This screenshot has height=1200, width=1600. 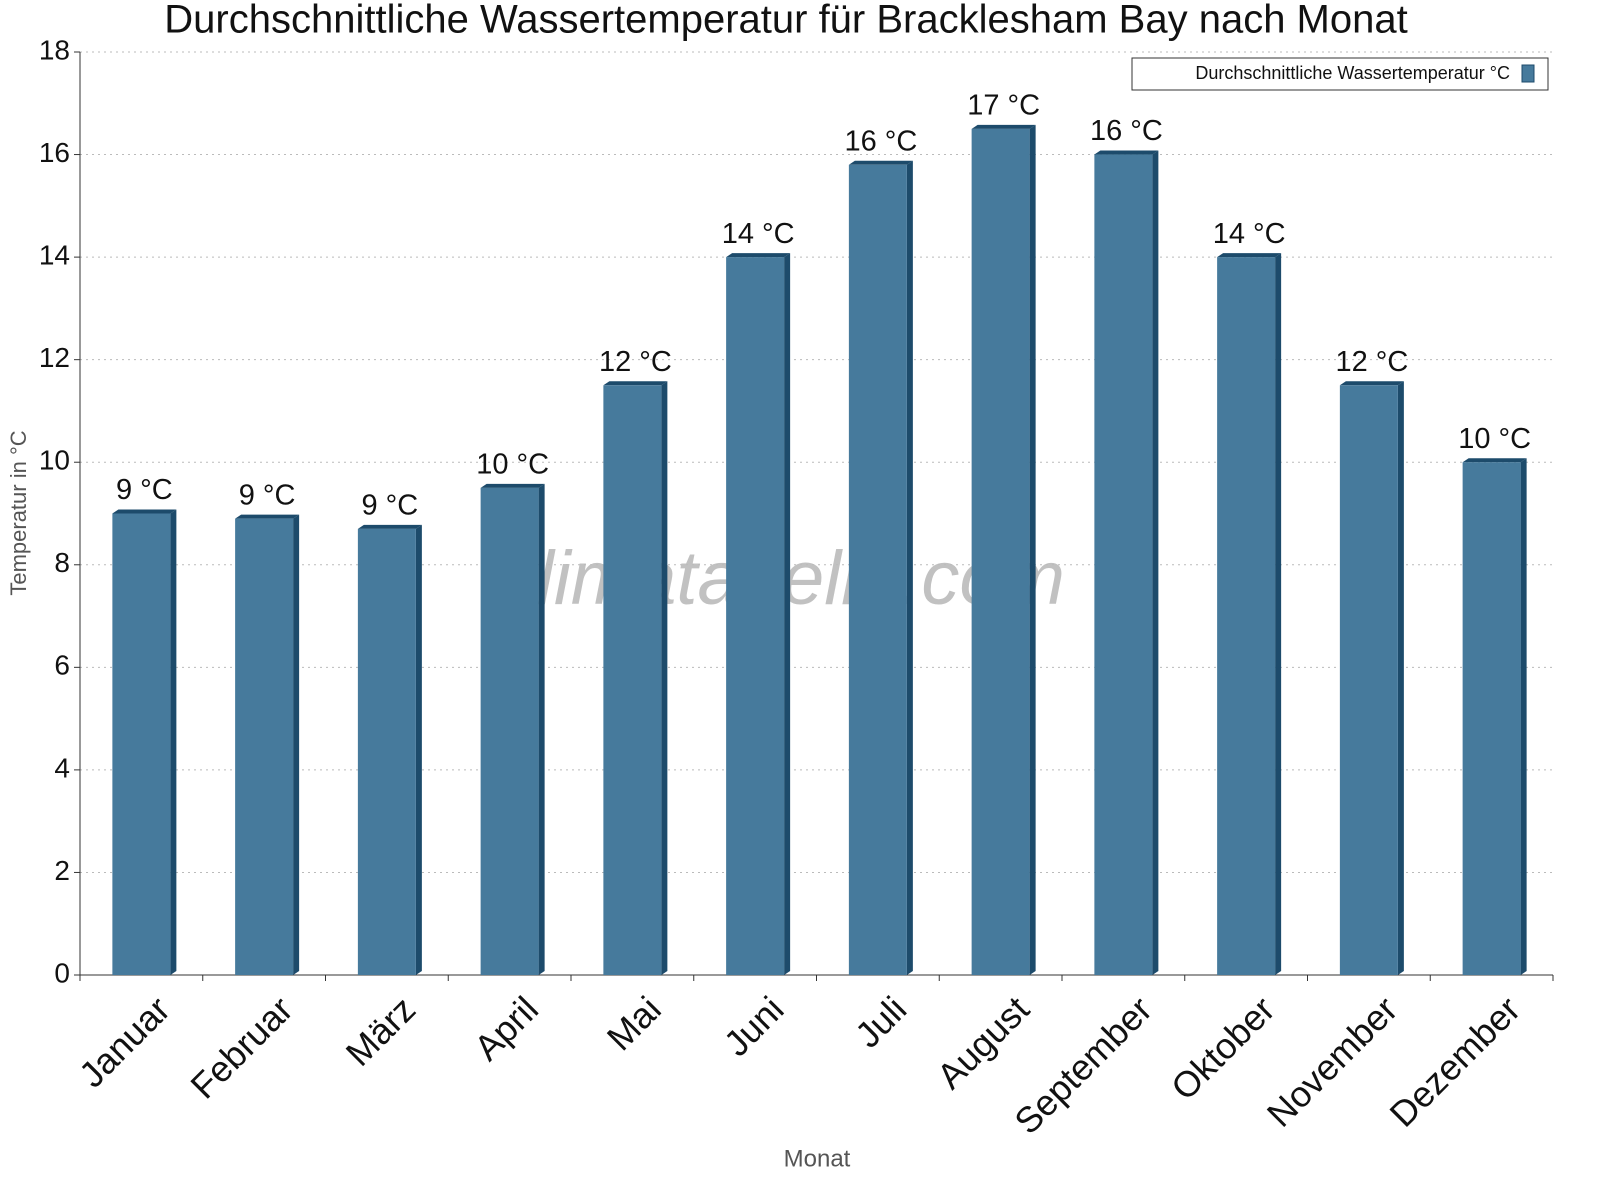 I want to click on x-tick-label: Dezember, so click(x=1455, y=1061).